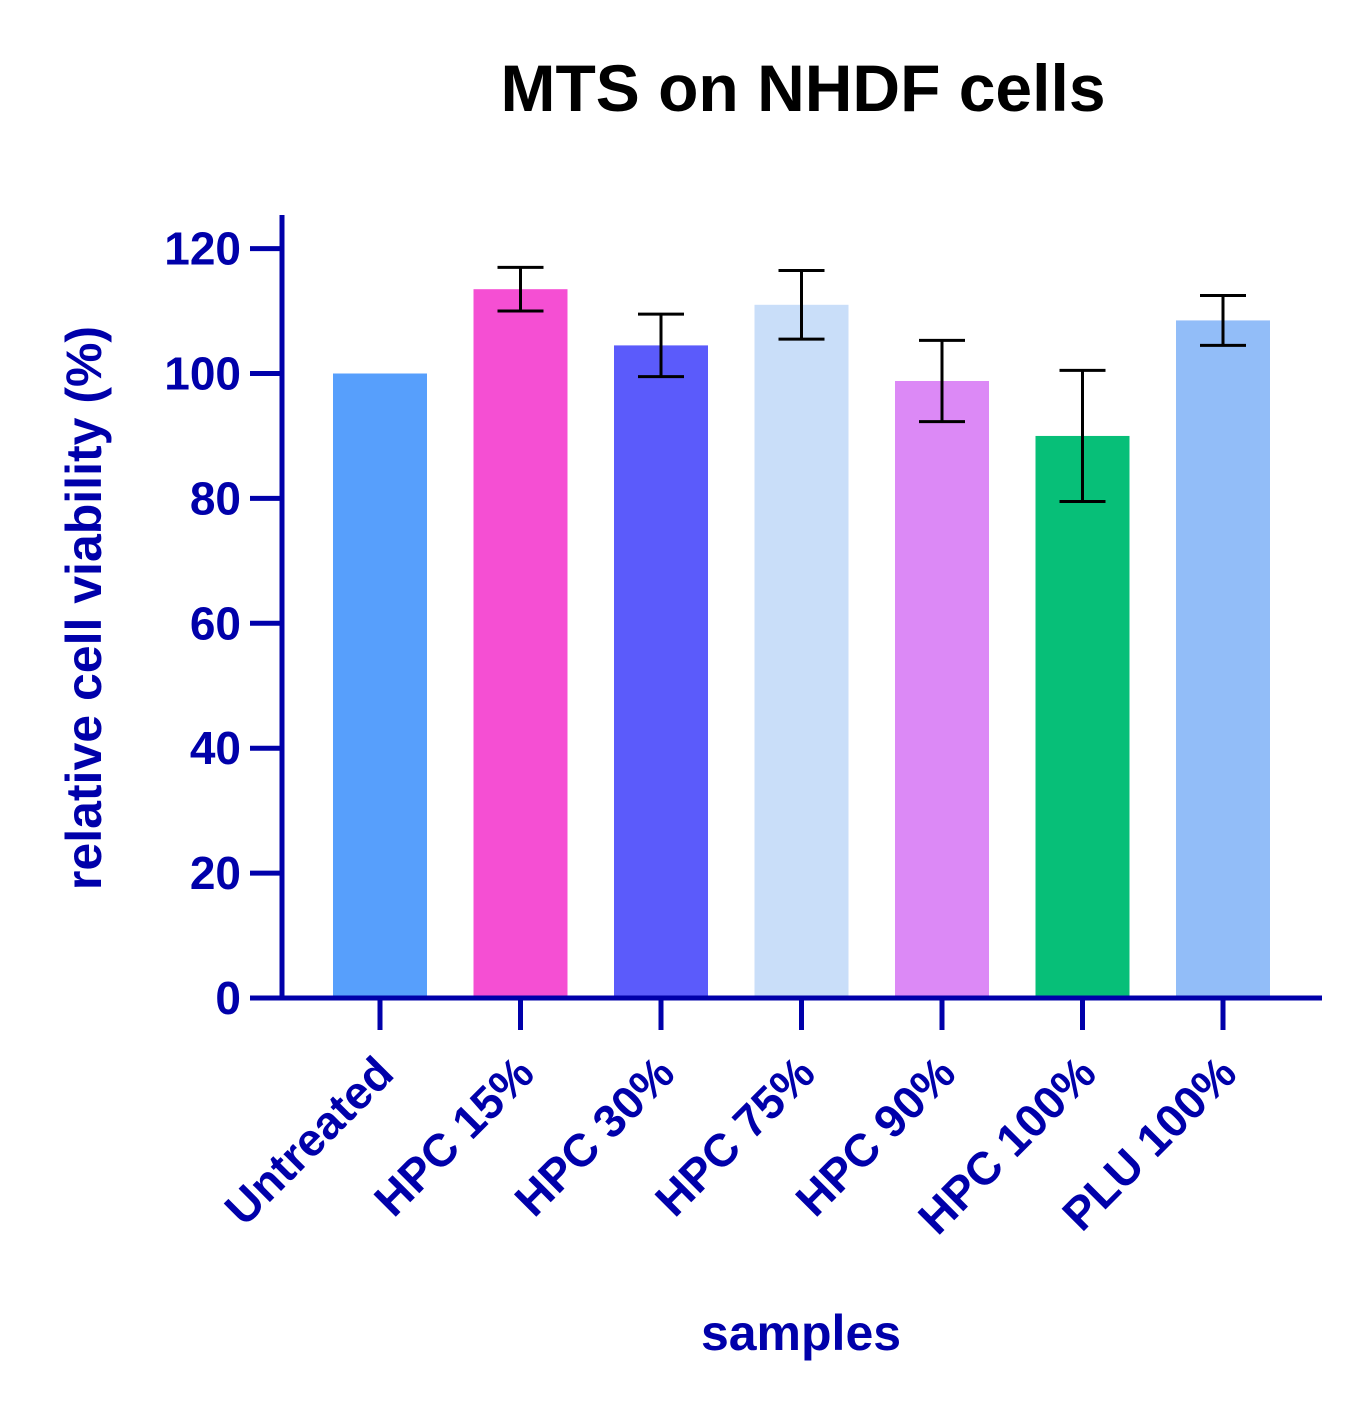 This screenshot has width=1360, height=1424. Describe the element at coordinates (202, 249) in the screenshot. I see `y-tick-label-6: 120` at that location.